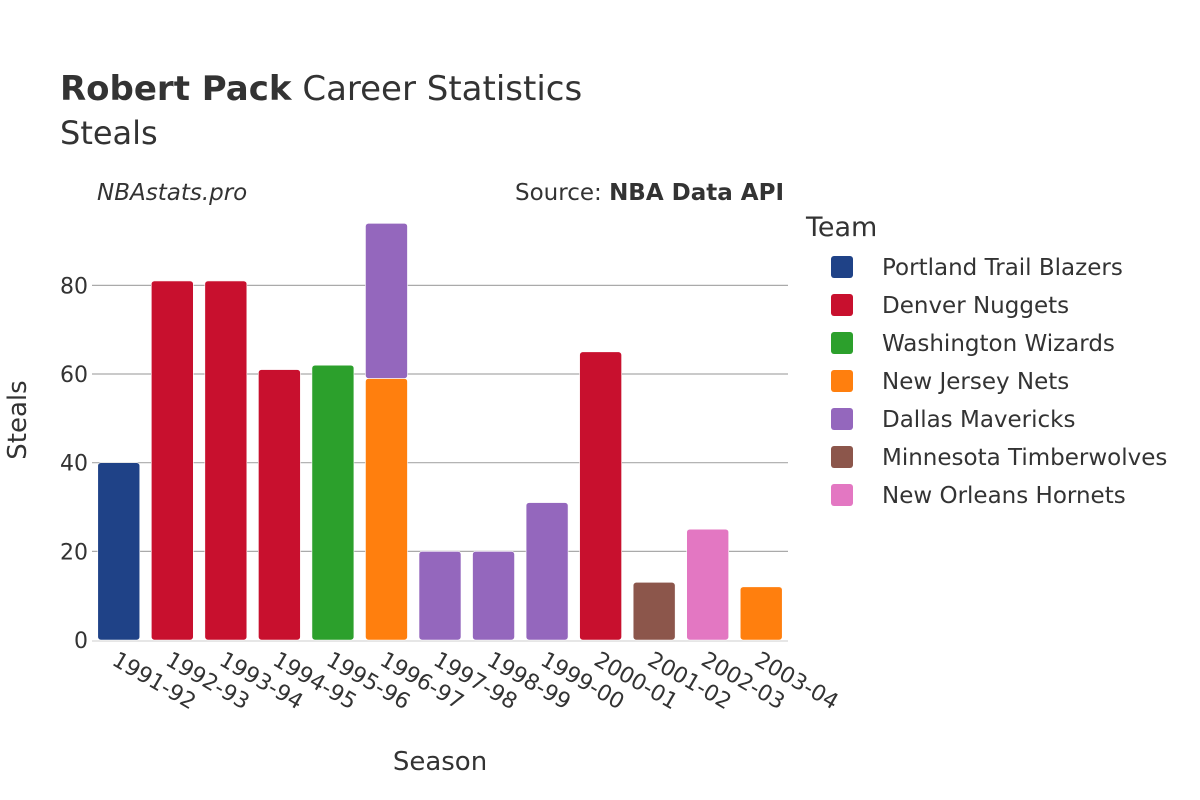  What do you see at coordinates (440, 762) in the screenshot?
I see `x-axis-label: Season` at bounding box center [440, 762].